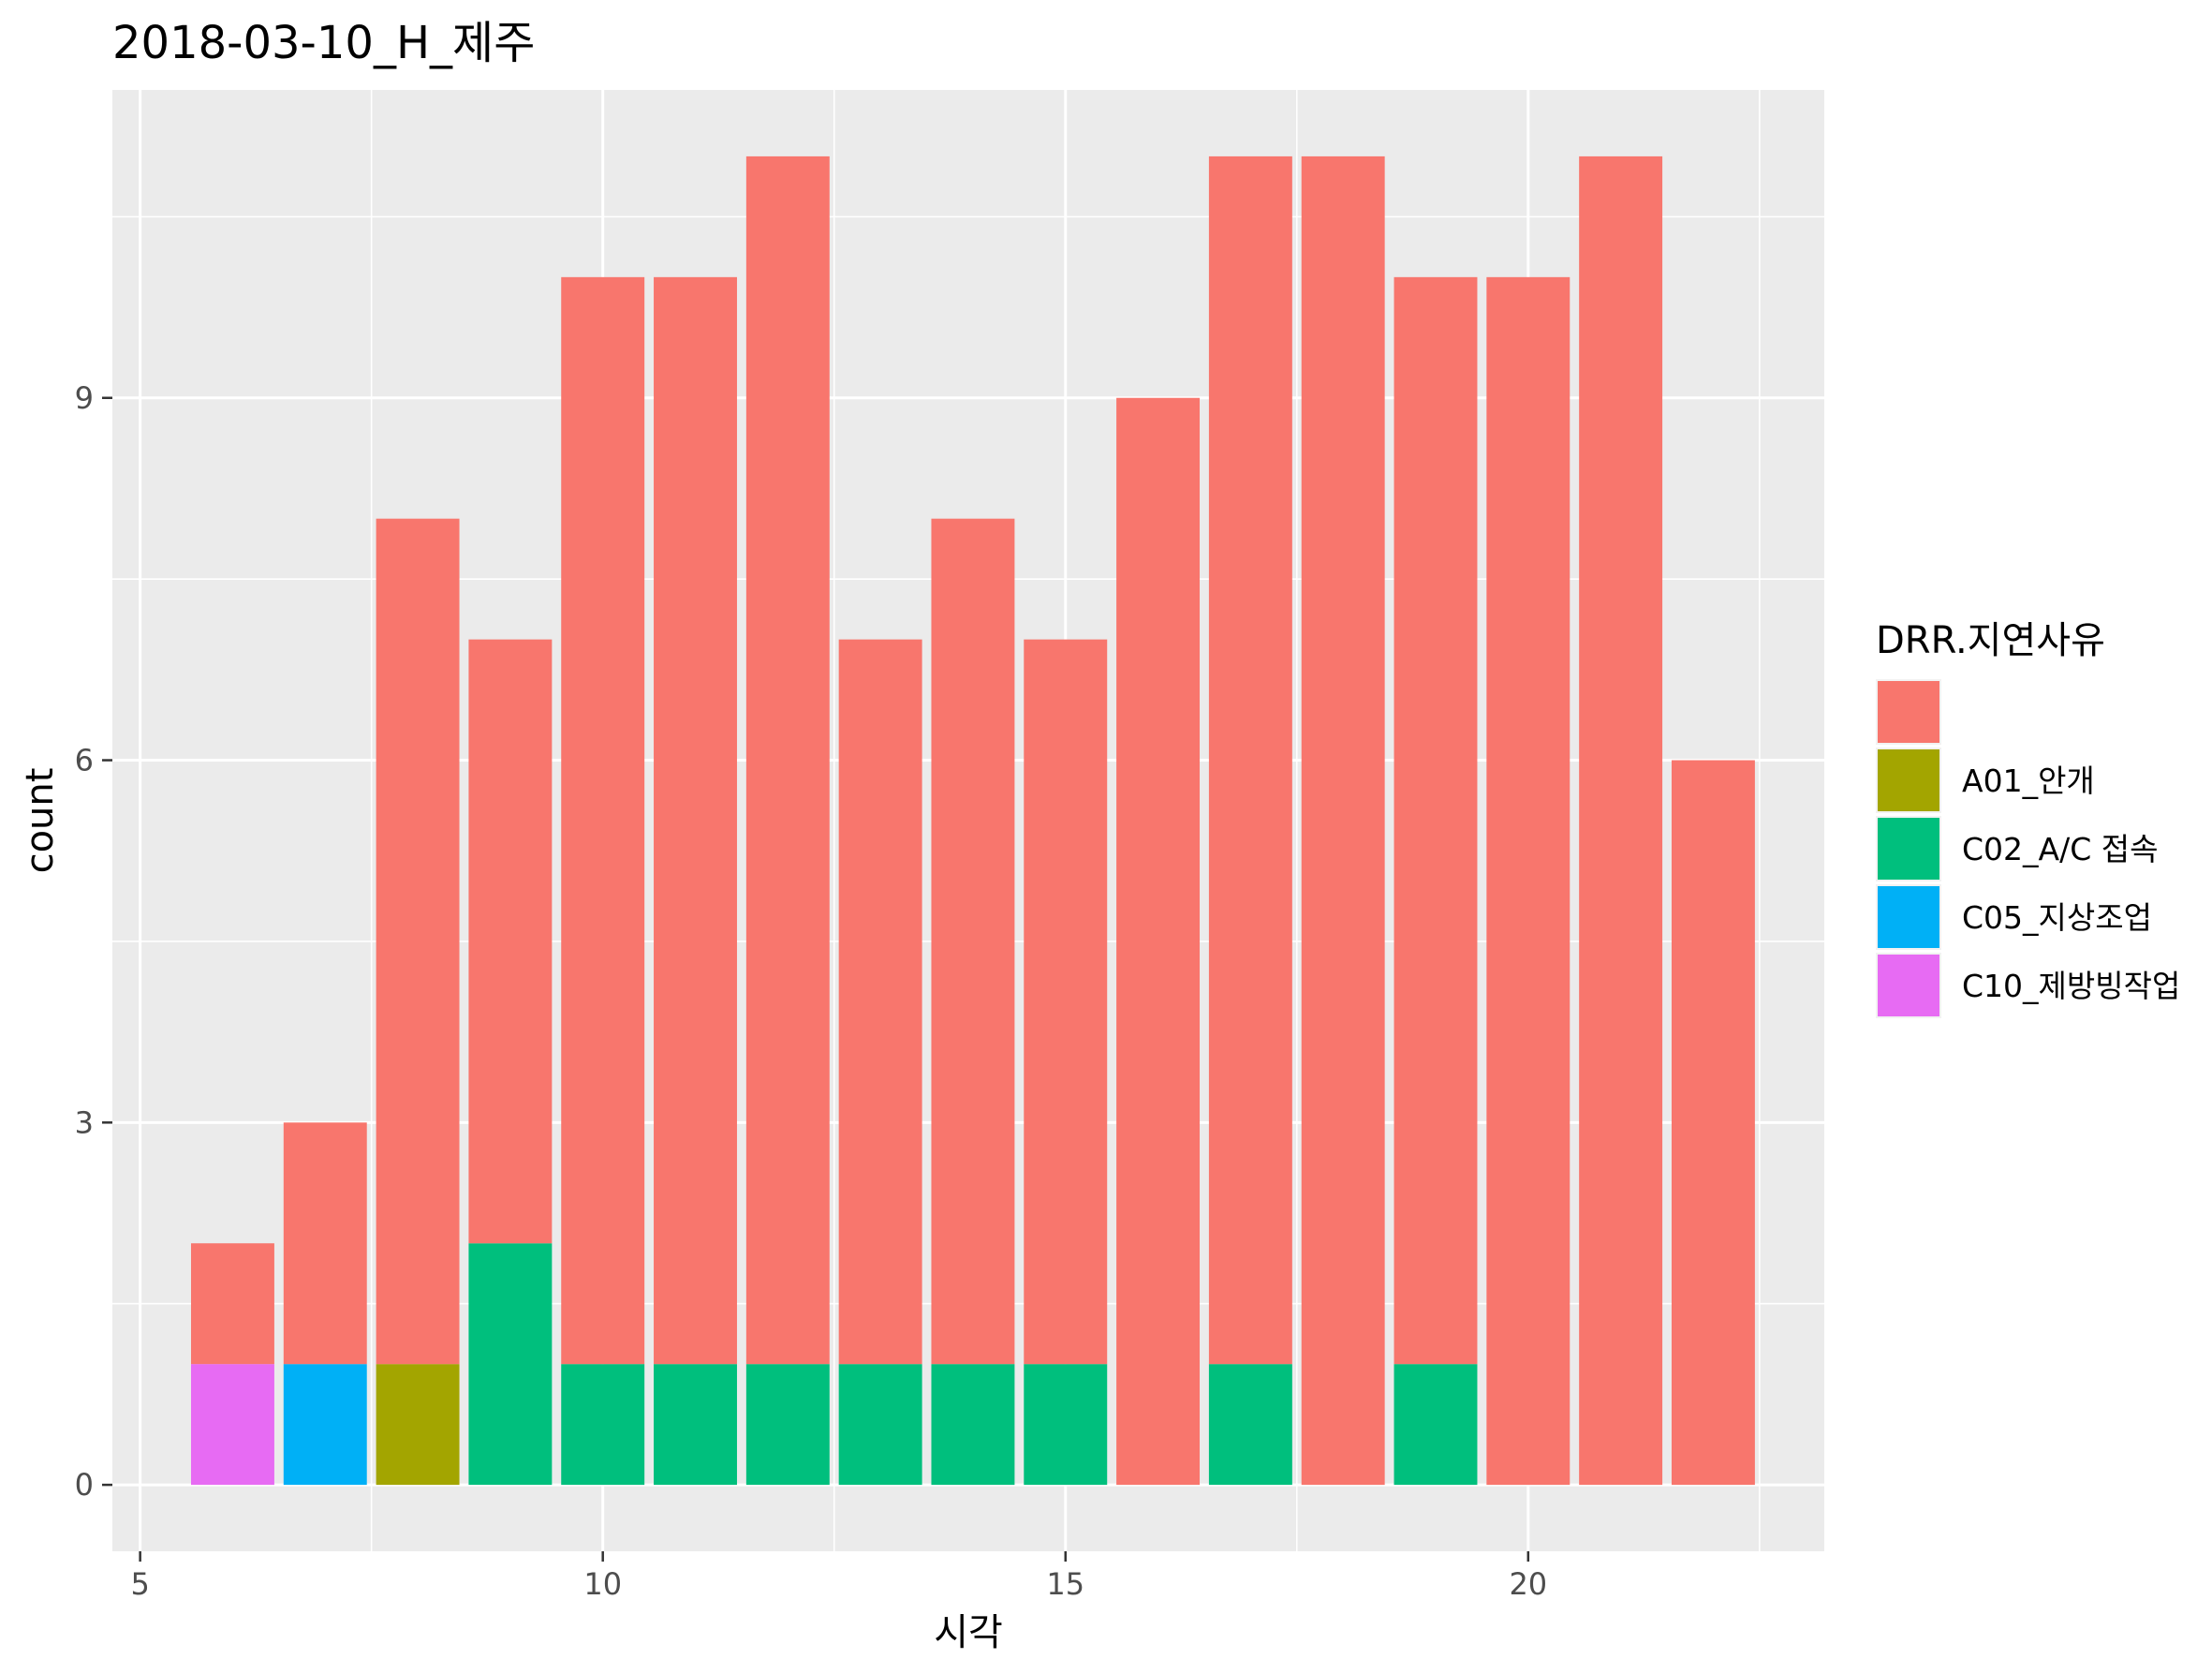  I want to click on chart-title: 2018-03-10_H_제주, so click(324, 43).